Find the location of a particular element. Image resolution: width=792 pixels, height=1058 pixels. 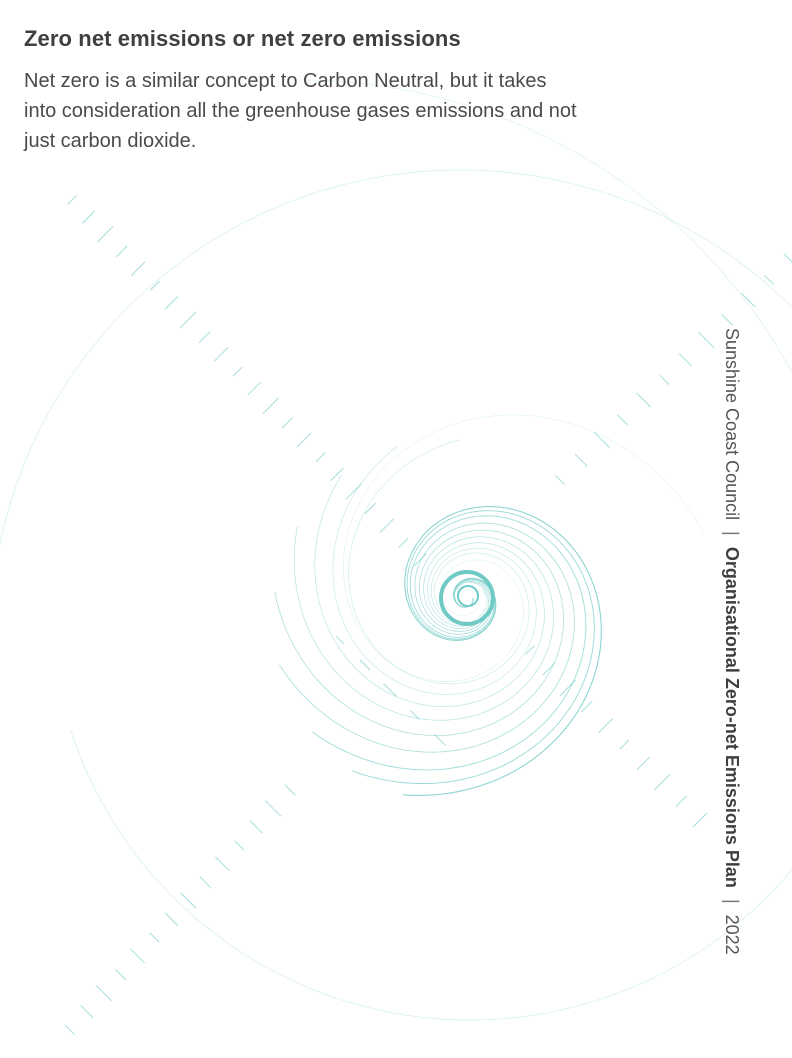

spiral-center-inner is located at coordinates (468, 596).